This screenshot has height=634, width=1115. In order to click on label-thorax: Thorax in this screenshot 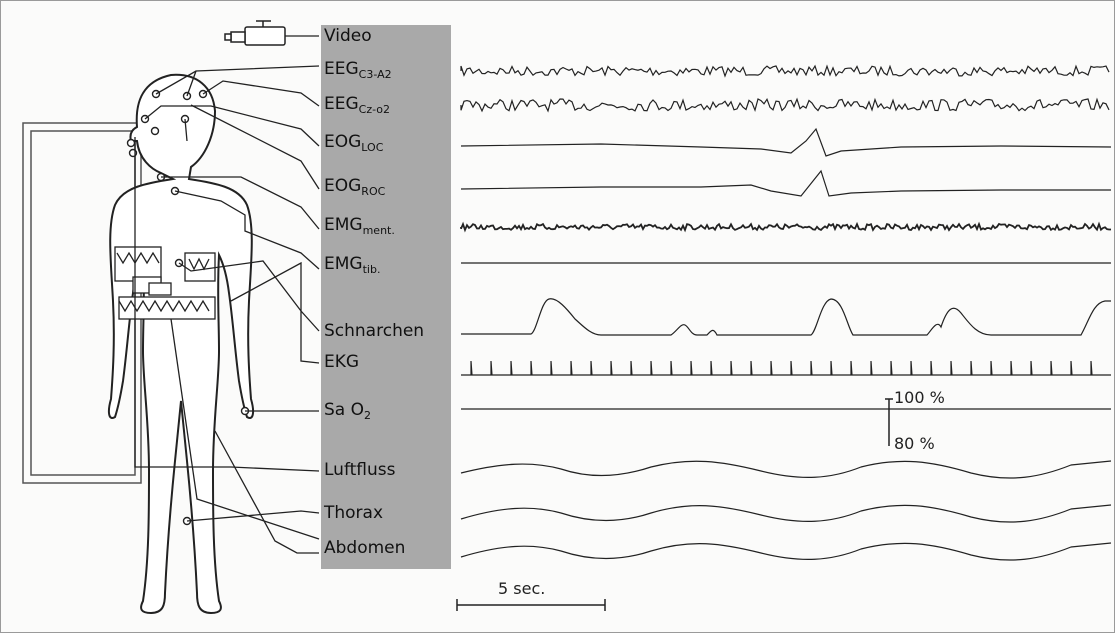, I will do `click(354, 513)`.